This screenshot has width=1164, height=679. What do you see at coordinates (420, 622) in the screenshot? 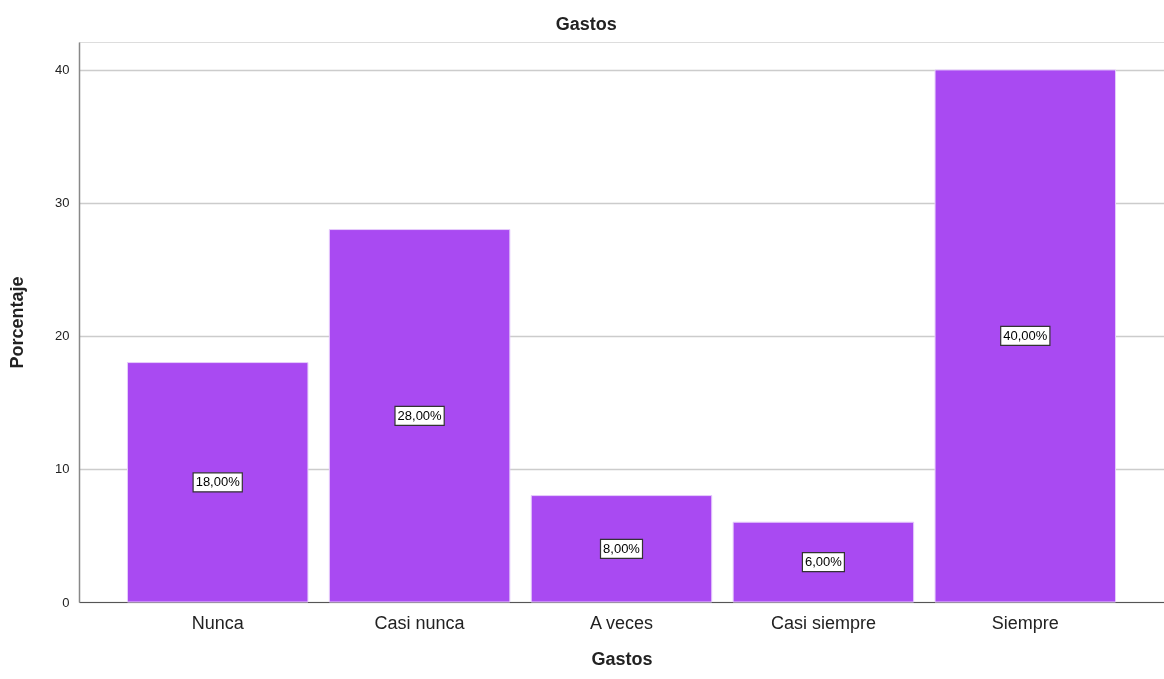
I see `x-tick-label: Casi nunca` at bounding box center [420, 622].